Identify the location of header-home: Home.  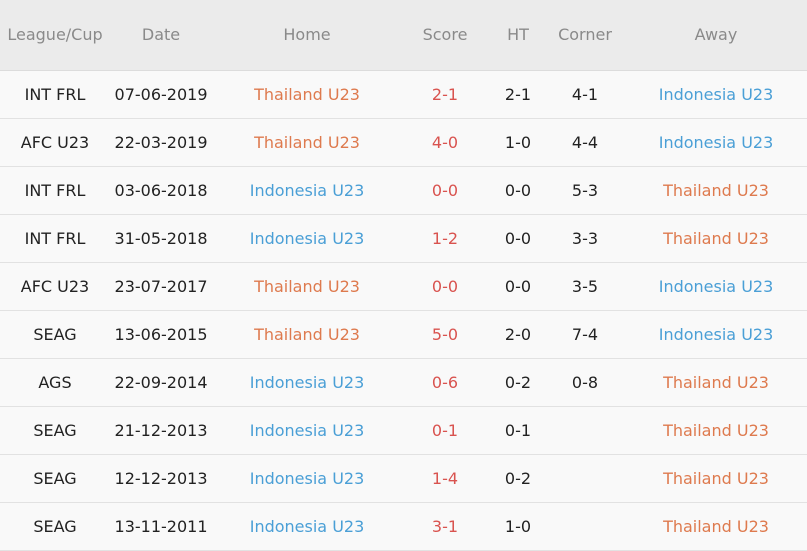
(307, 34).